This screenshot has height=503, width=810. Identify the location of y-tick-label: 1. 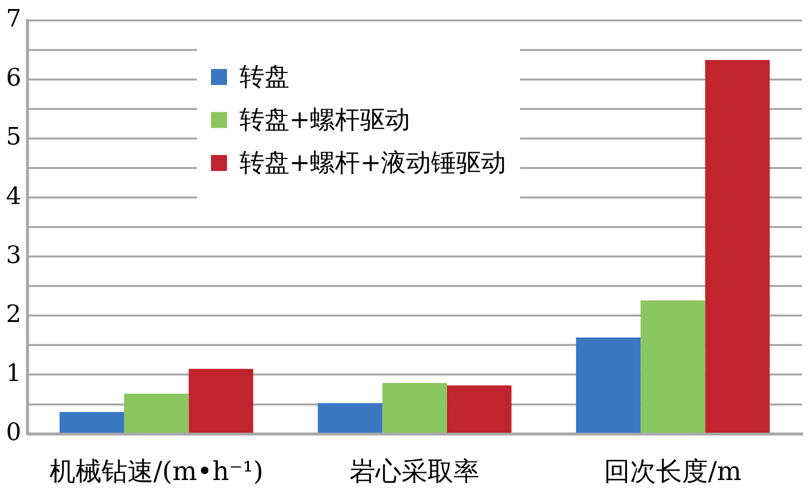
(14, 372).